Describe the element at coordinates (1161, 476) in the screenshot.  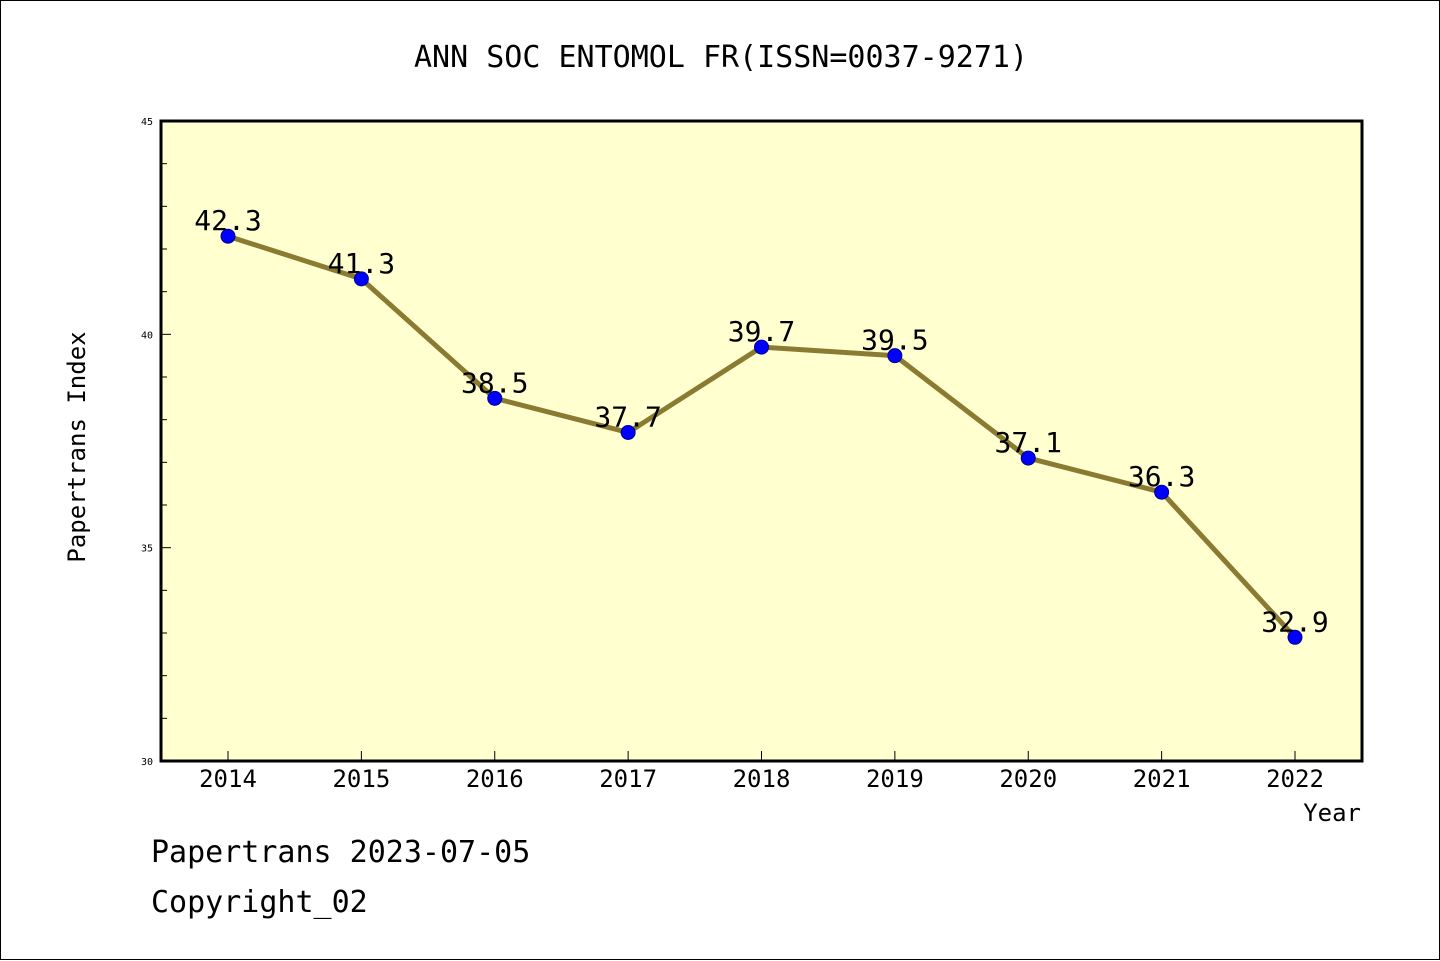
I see `data-label: 36.3` at that location.